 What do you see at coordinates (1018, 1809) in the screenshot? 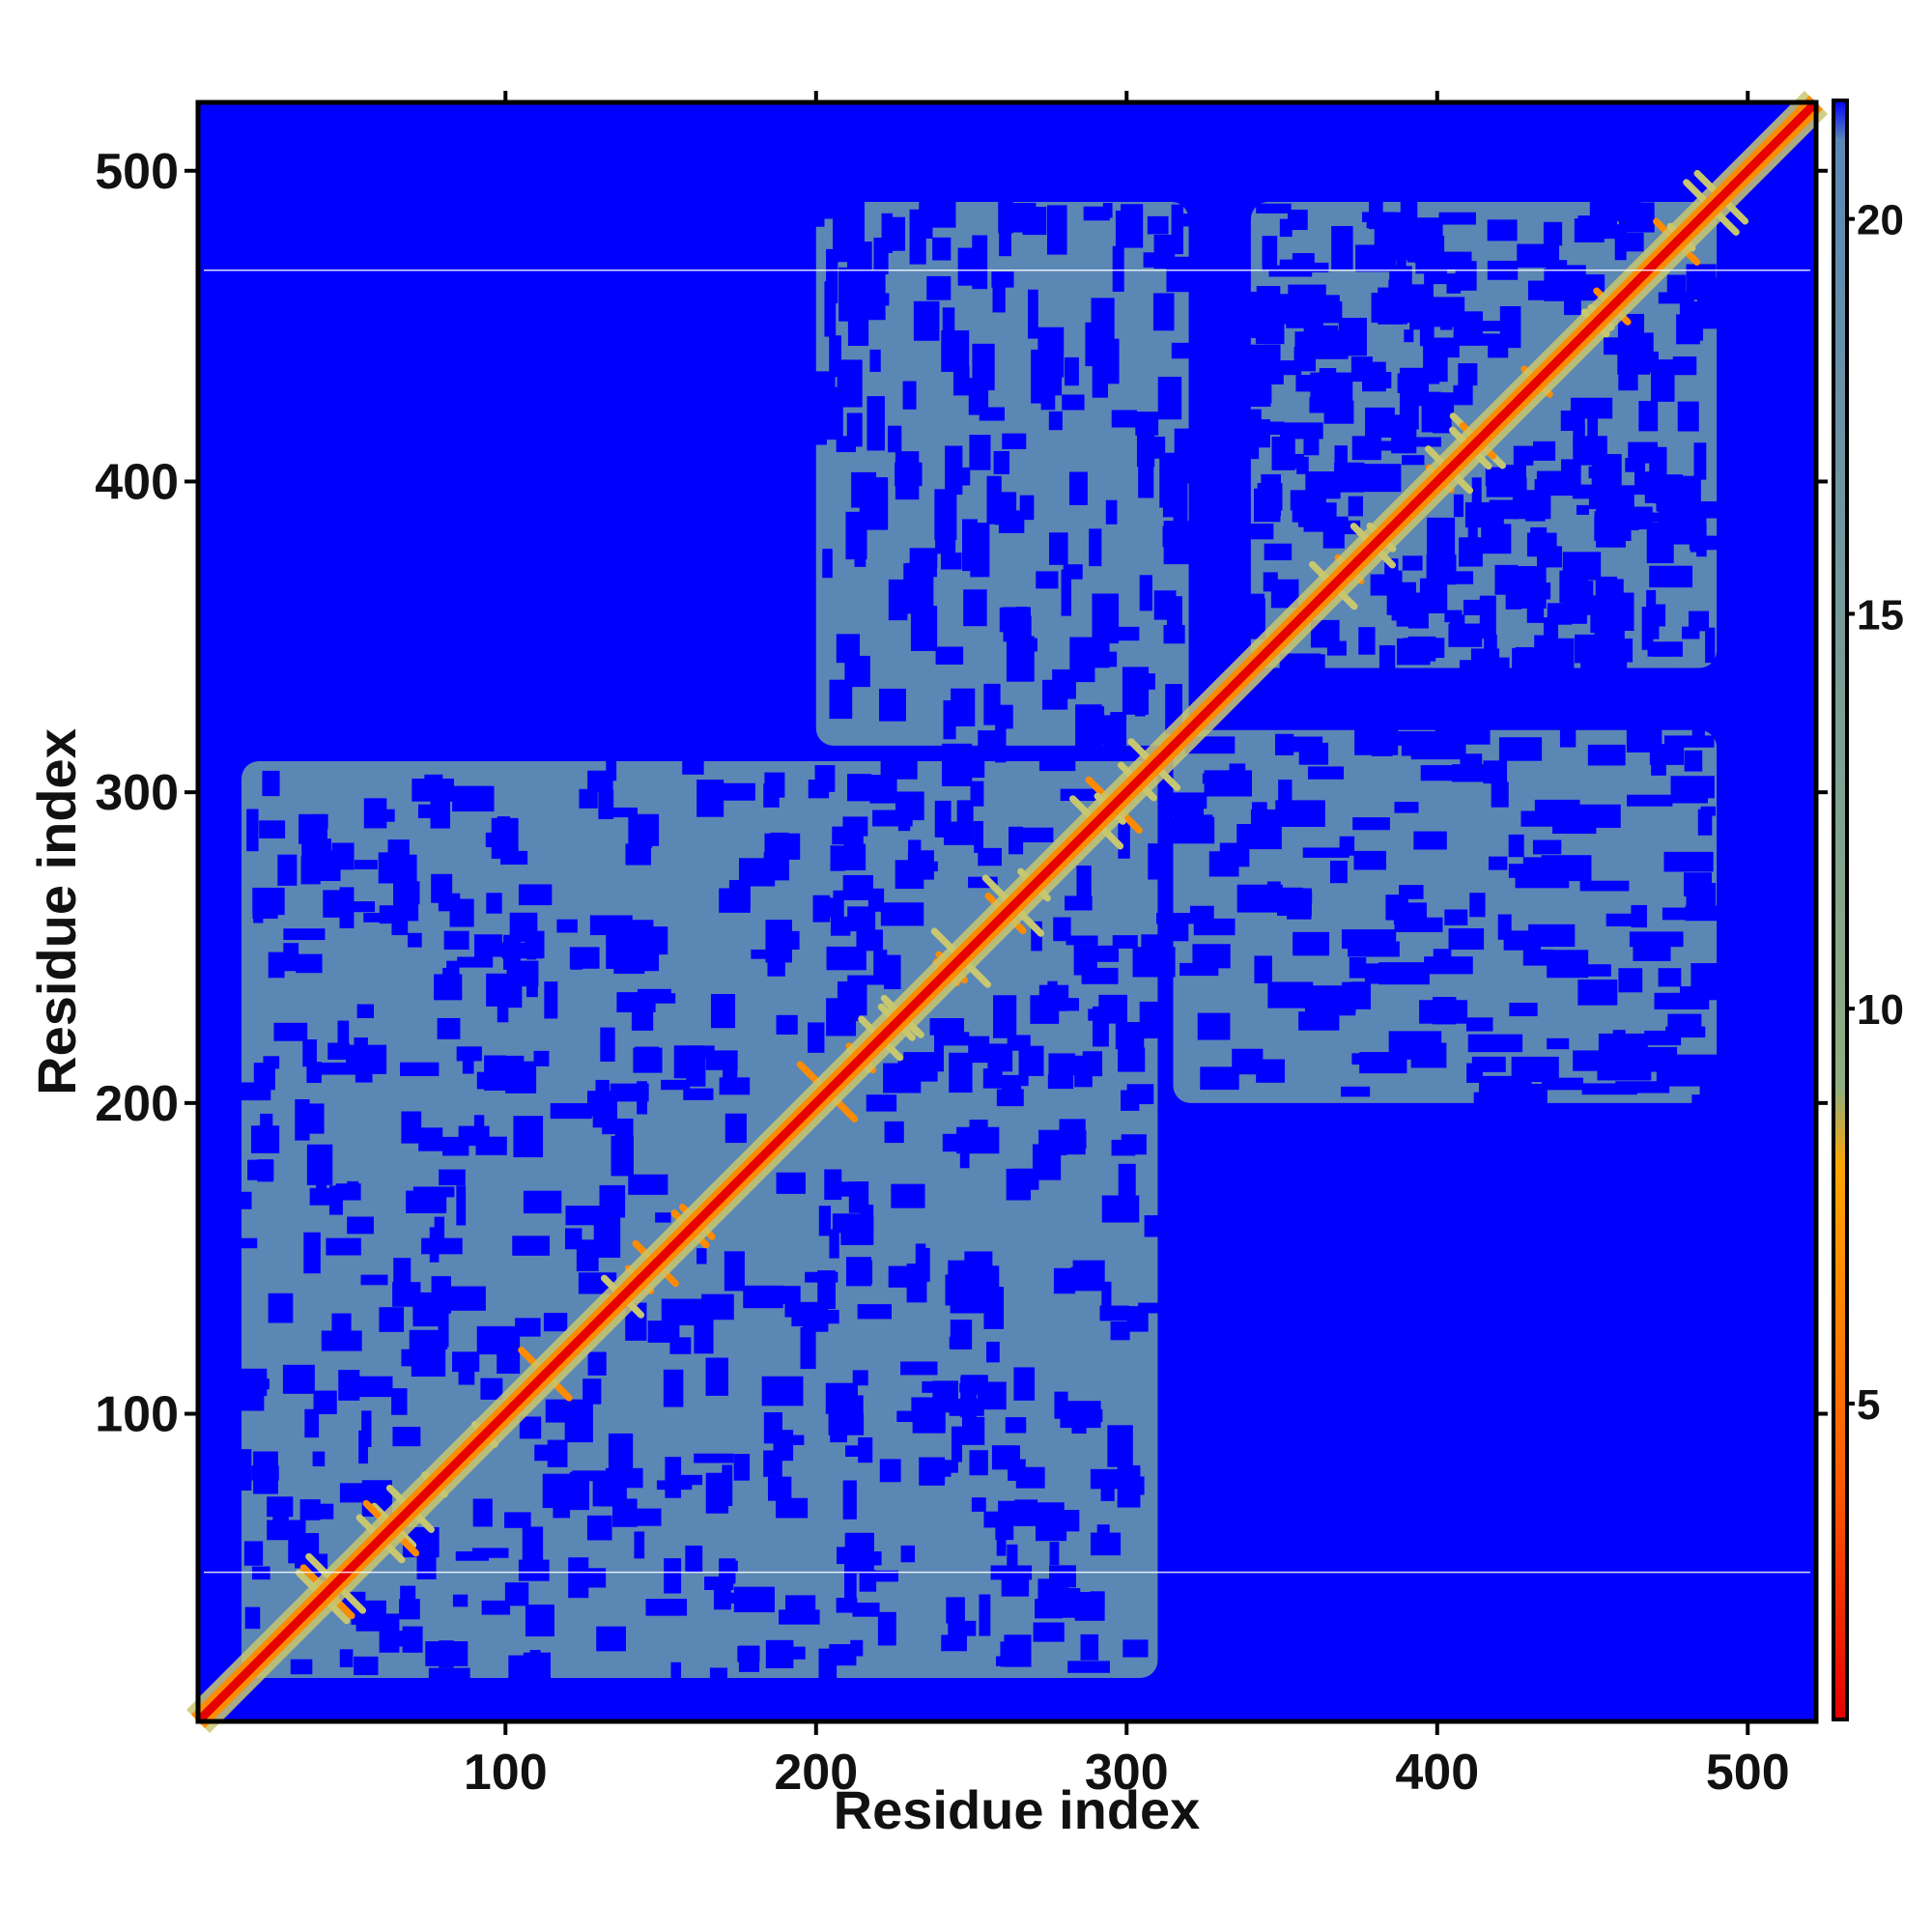
I see `x-axis-title: Residue index` at bounding box center [1018, 1809].